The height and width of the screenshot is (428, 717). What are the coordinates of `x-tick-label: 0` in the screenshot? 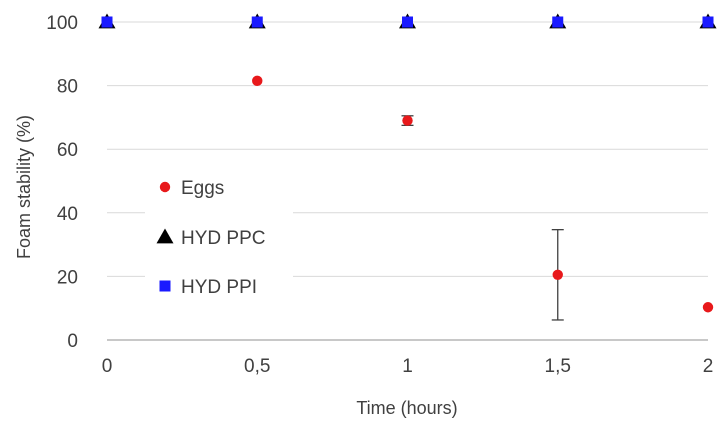 It's located at (107, 366).